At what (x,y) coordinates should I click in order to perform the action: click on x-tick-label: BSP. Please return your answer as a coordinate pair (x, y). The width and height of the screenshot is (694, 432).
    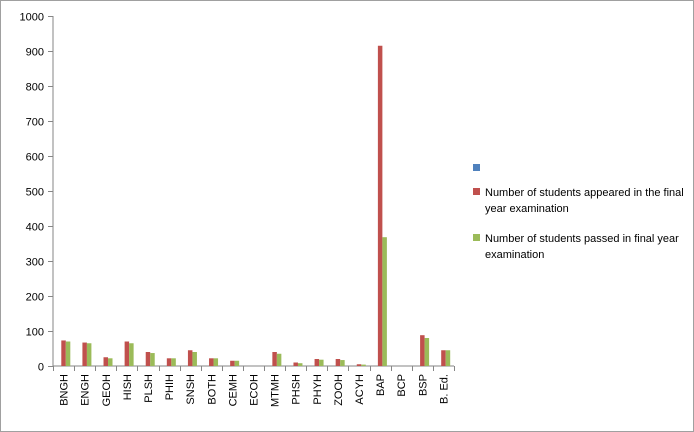
    Looking at the image, I should click on (423, 385).